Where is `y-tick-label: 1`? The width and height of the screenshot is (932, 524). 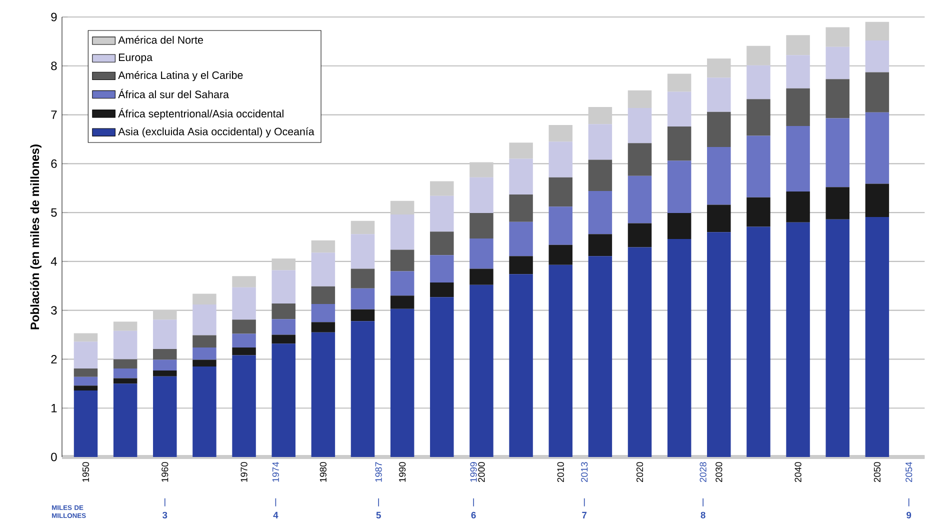
y-tick-label: 1 is located at coordinates (54, 408).